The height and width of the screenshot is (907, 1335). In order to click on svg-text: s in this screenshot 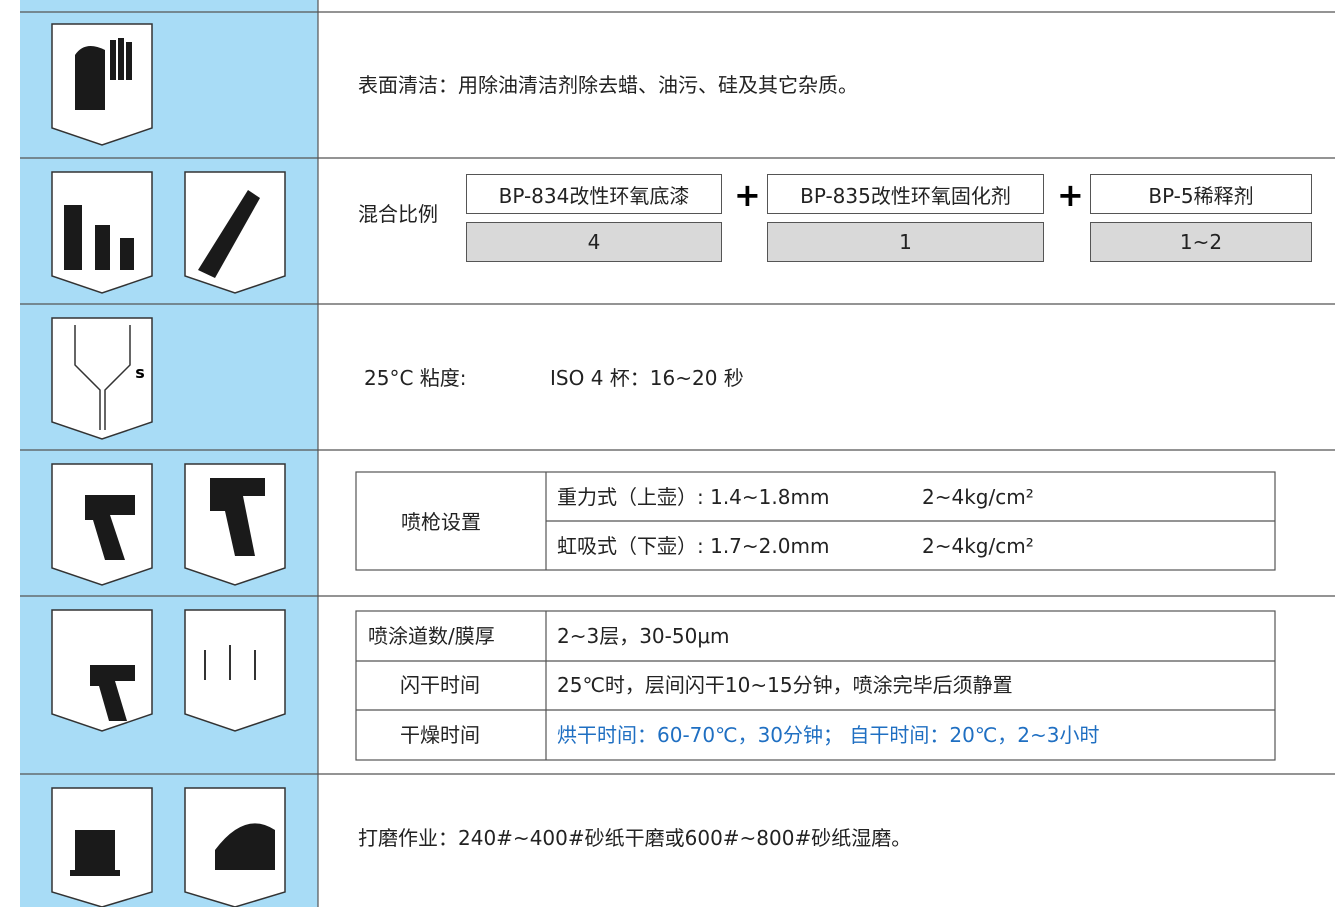, I will do `click(140, 372)`.